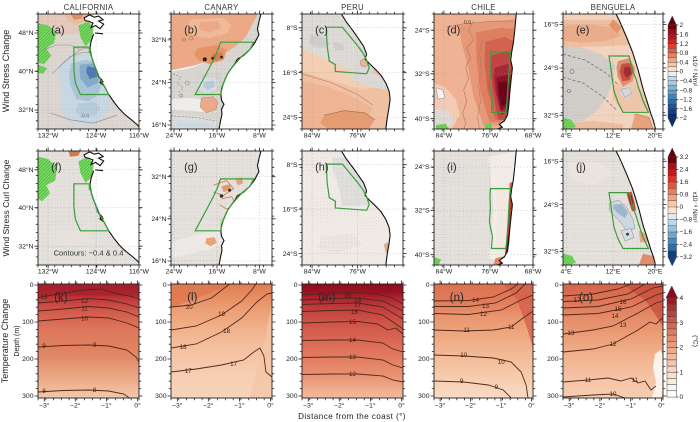 The width and height of the screenshot is (700, 422). I want to click on svg-text: CHILE, so click(483, 7).